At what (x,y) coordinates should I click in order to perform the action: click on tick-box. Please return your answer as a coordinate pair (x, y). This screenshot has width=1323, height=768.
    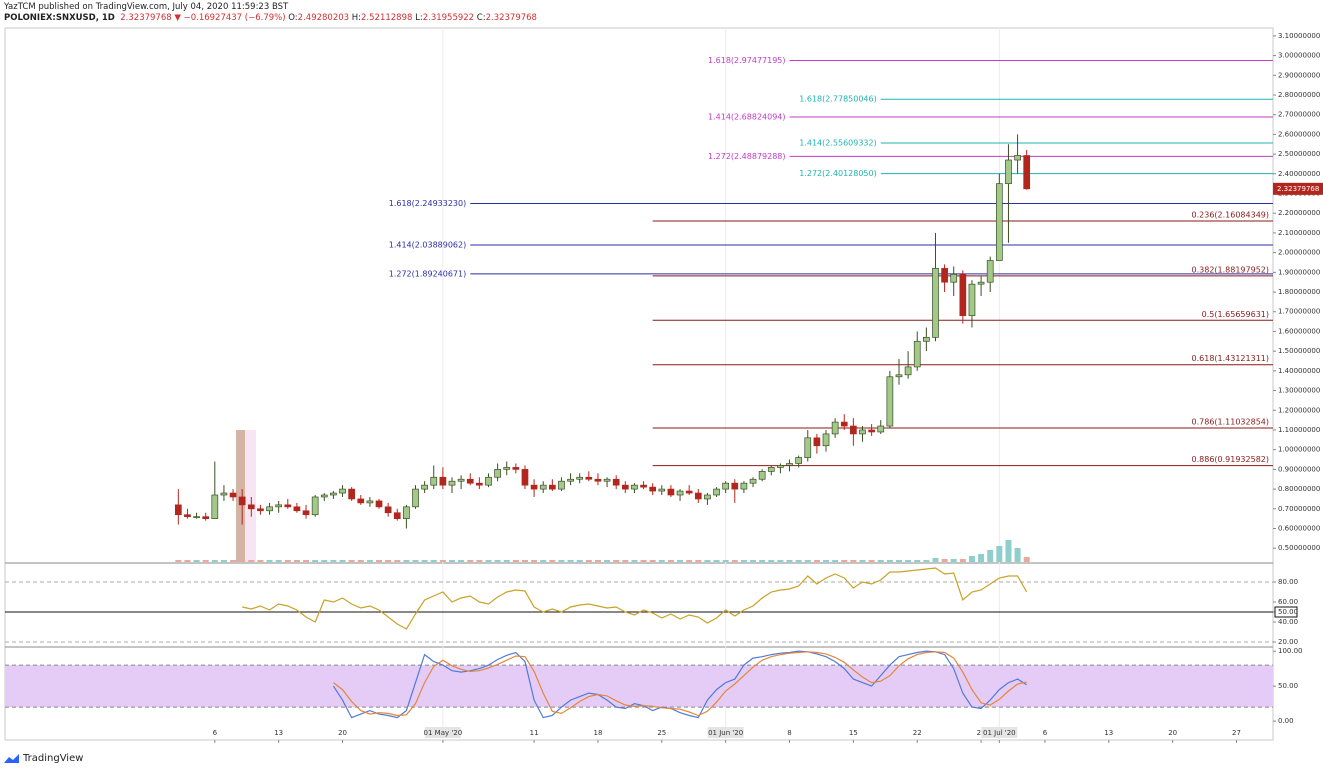
    Looking at the image, I should click on (1286, 612).